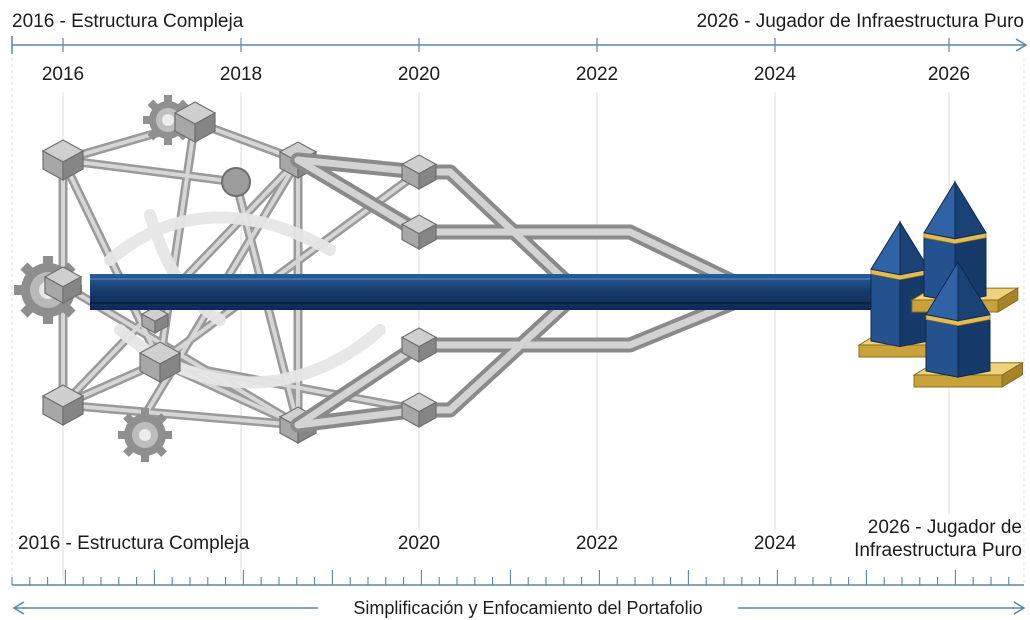 Image resolution: width=1030 pixels, height=620 pixels. I want to click on pillar-group, so click(941, 284).